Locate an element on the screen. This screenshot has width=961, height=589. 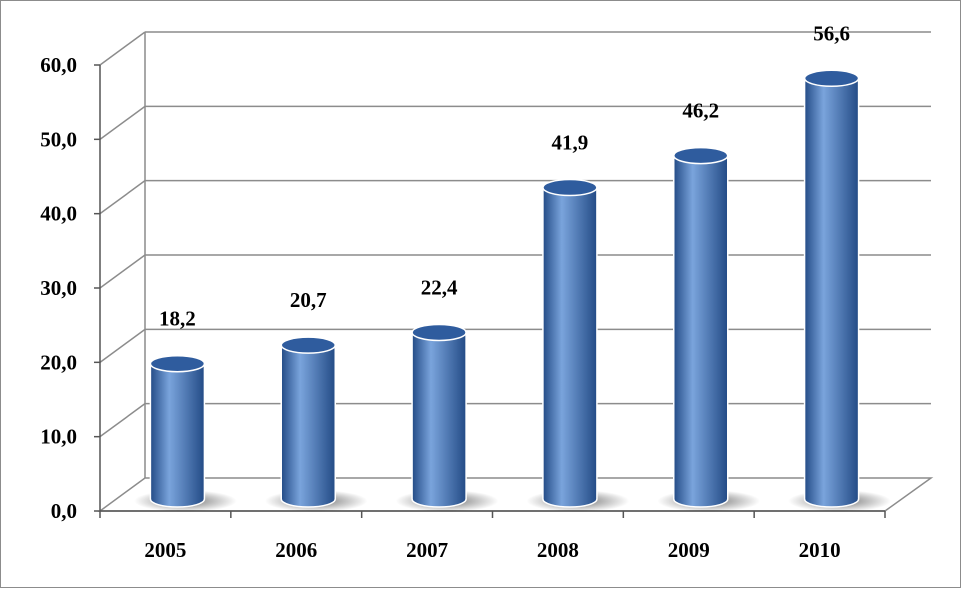
y-axis-tick-labels: 0,0 10,0 20,0 30,0 40,0 50,0 60,0 is located at coordinates (58, 288).